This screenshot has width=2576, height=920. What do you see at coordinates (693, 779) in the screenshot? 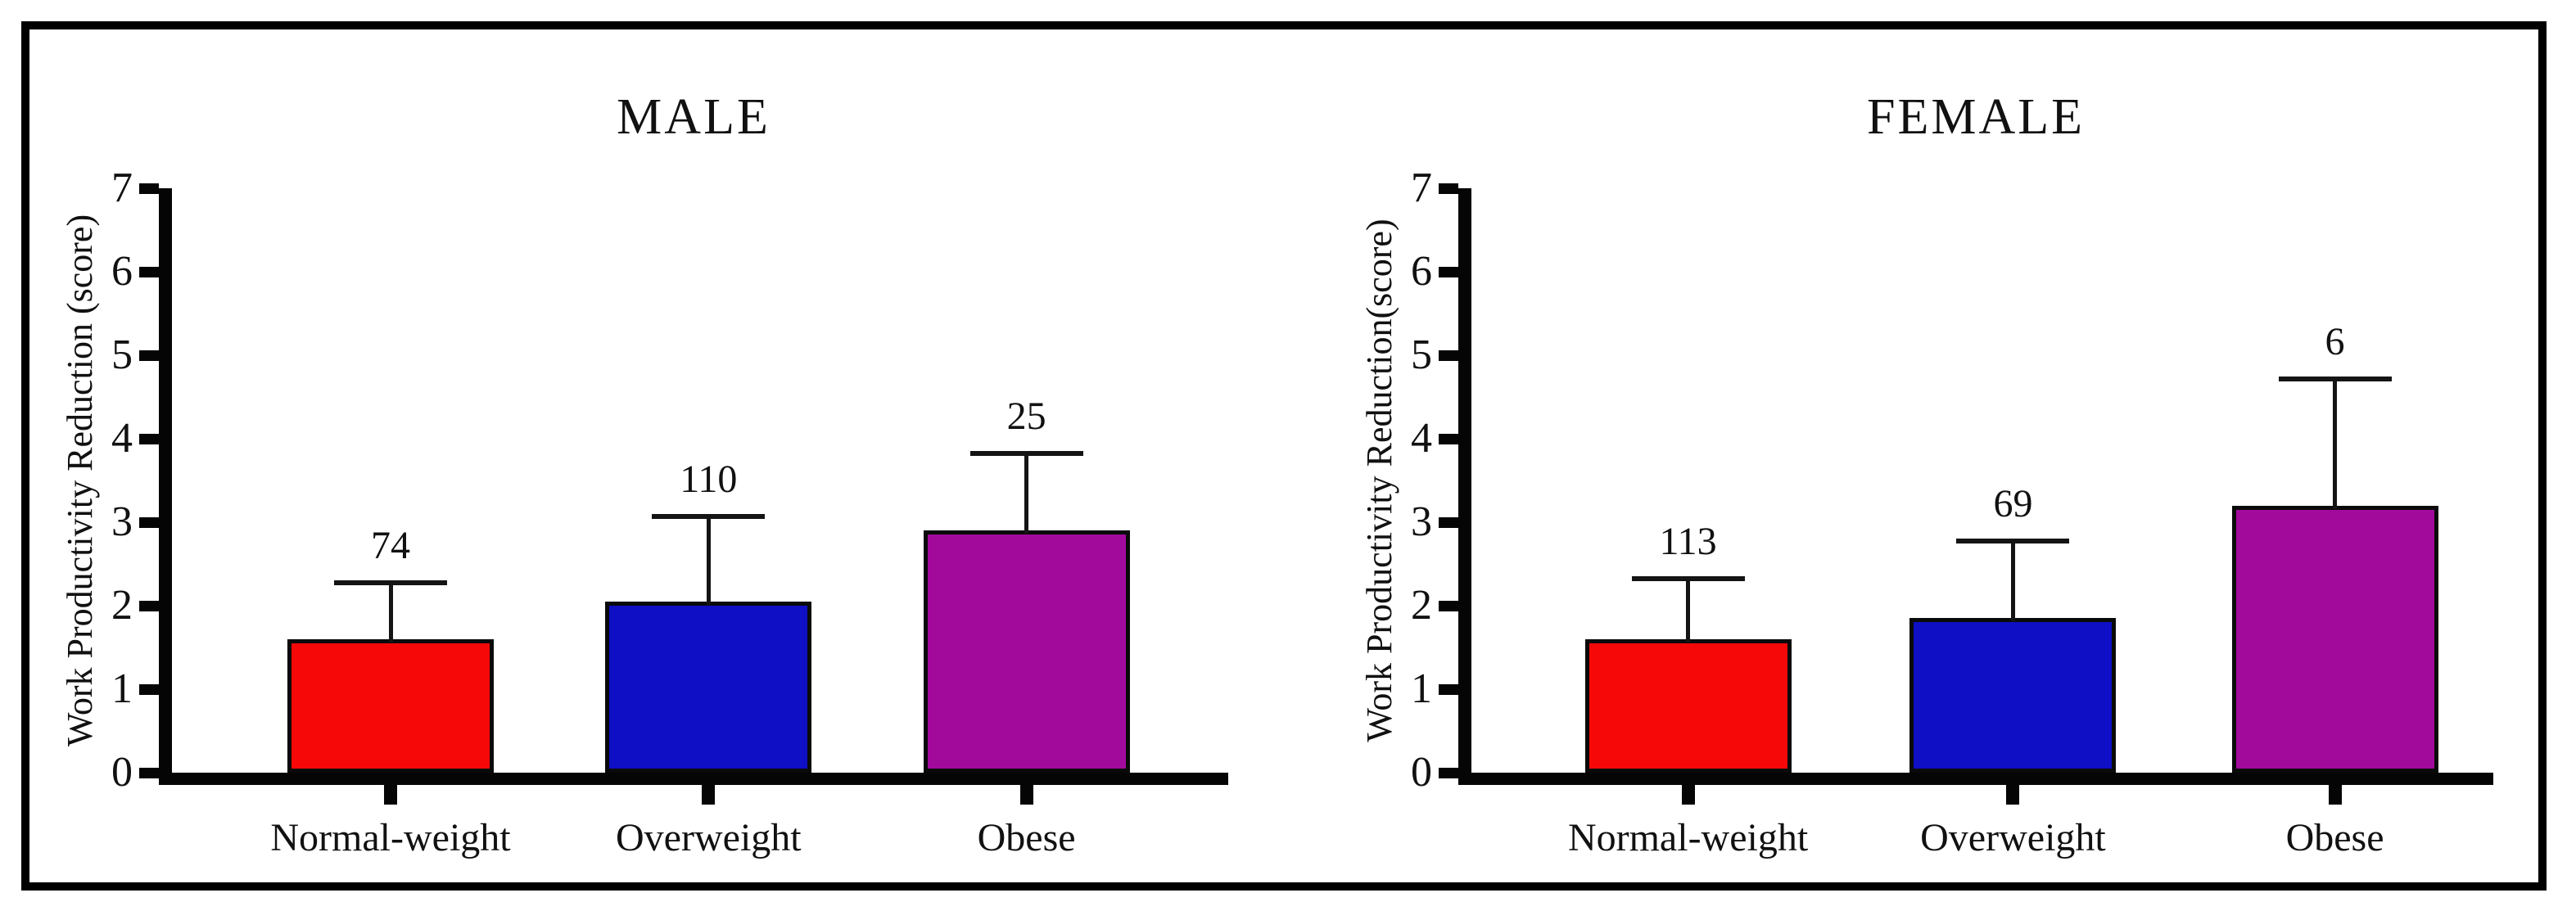
I see `male-x-axis-line` at bounding box center [693, 779].